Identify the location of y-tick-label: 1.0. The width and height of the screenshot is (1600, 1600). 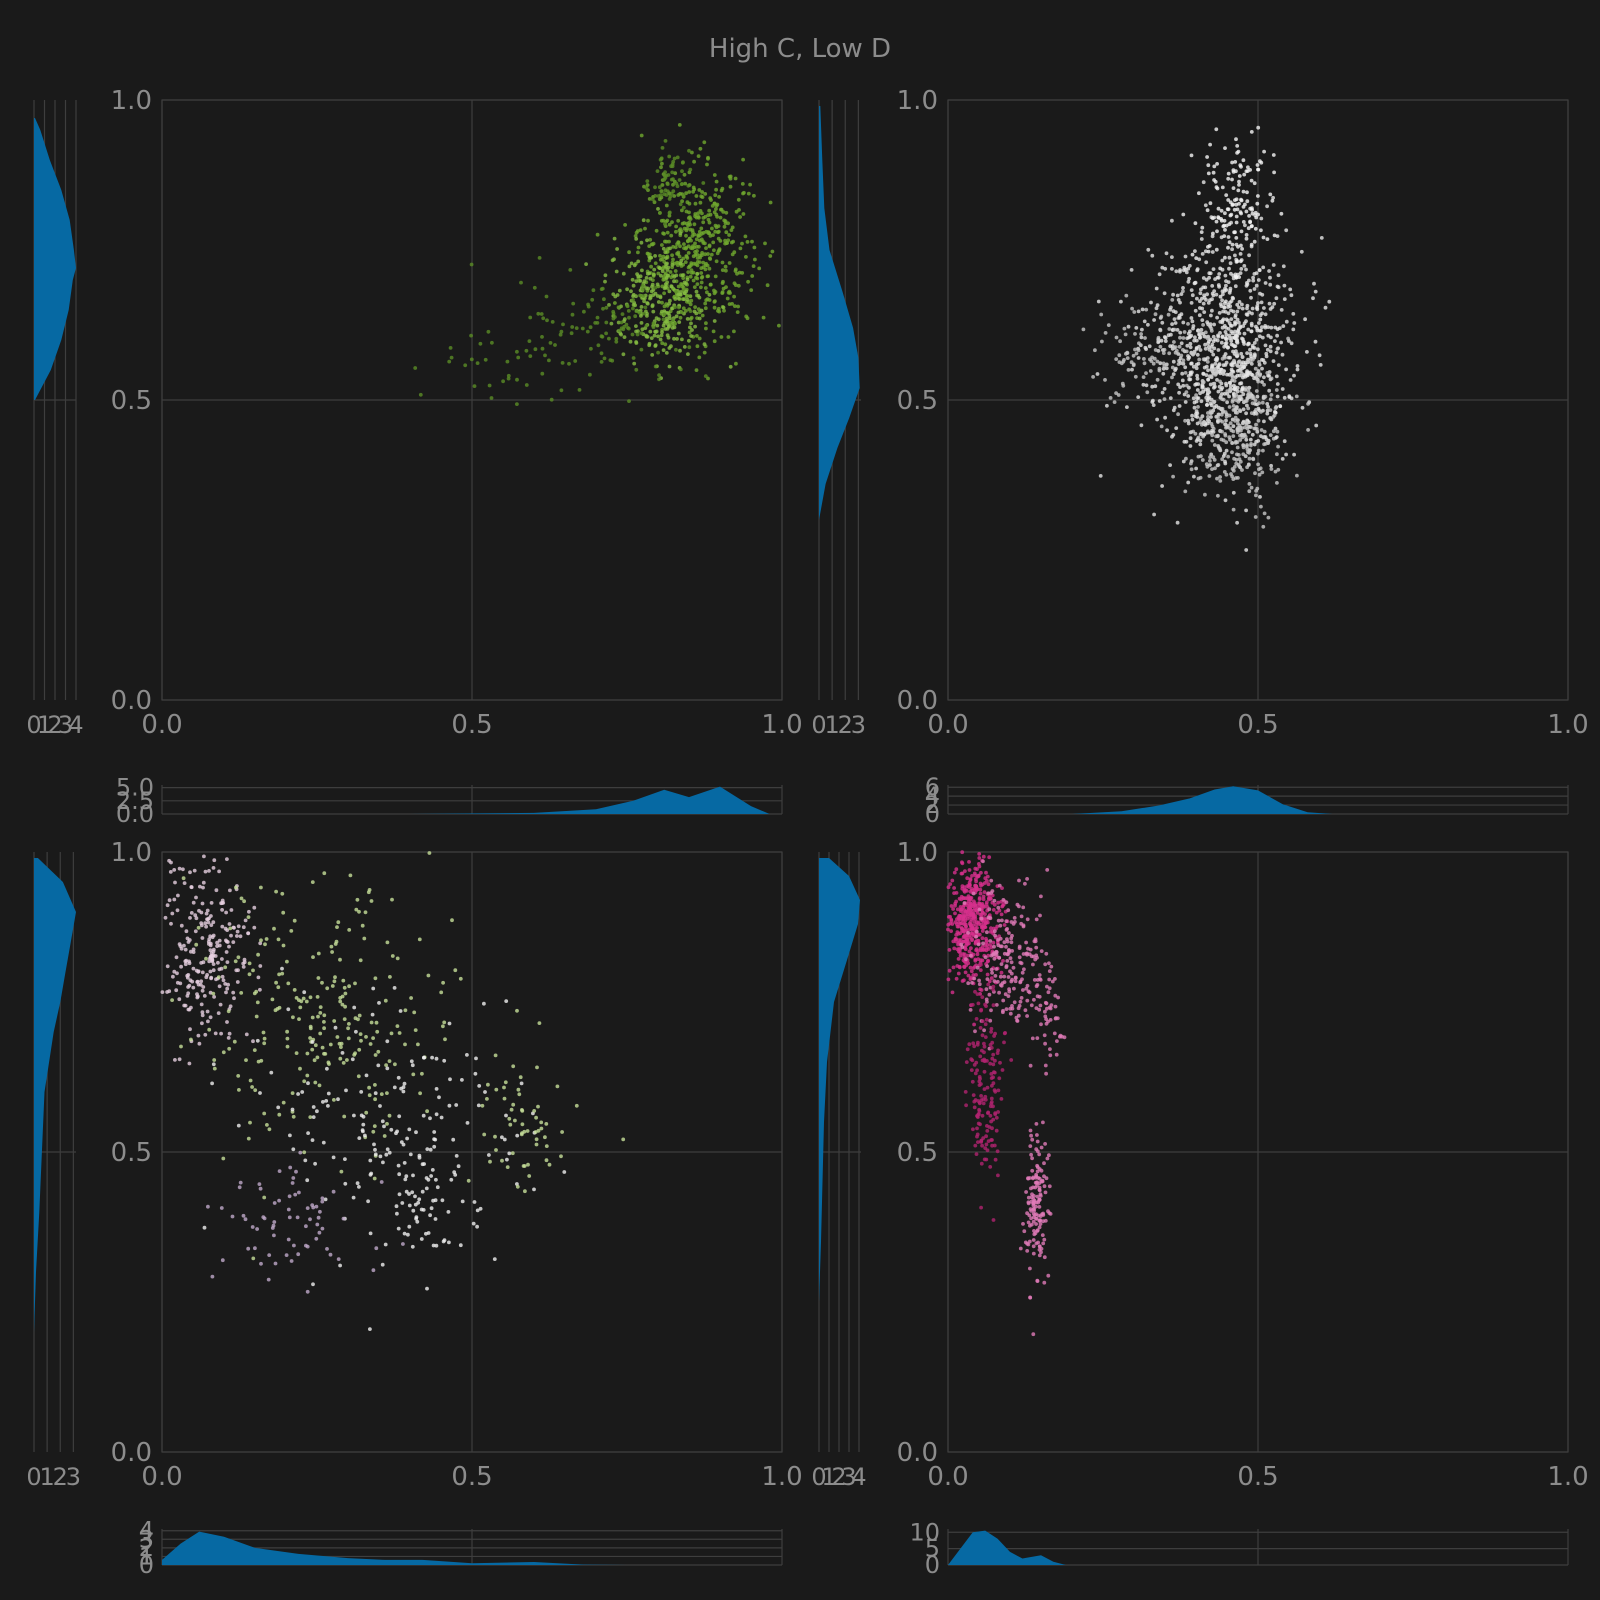
(917, 853).